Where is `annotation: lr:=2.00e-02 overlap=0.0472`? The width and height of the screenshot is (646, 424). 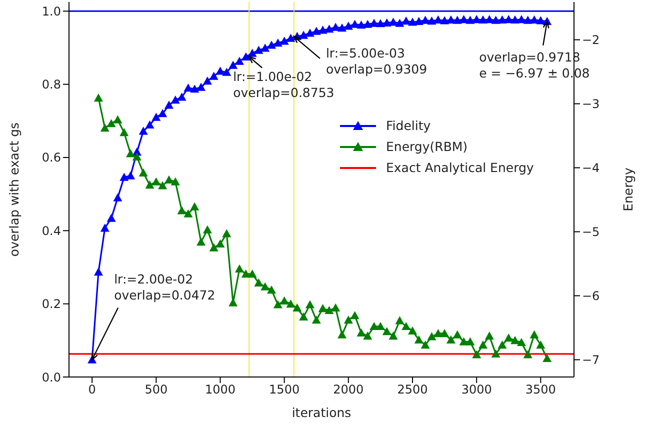 annotation: lr:=2.00e-02 overlap=0.0472 is located at coordinates (165, 287).